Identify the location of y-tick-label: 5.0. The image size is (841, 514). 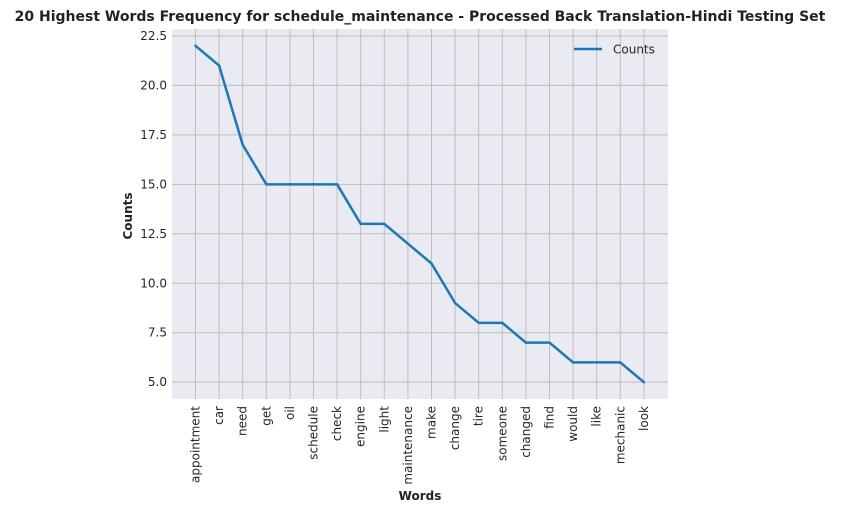
(157, 382).